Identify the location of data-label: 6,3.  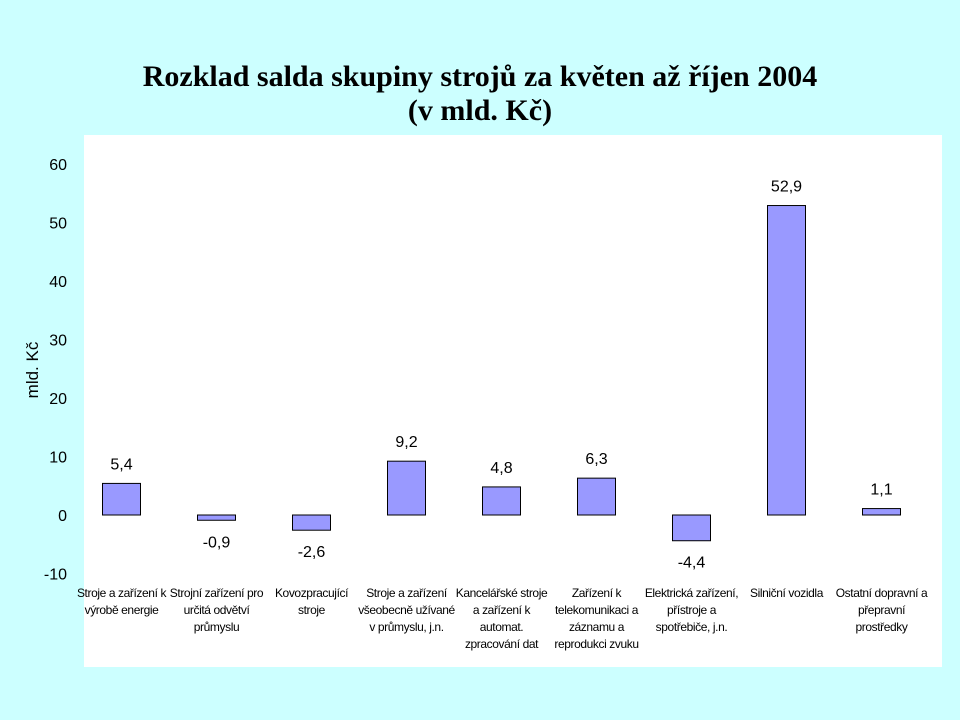
(596, 459).